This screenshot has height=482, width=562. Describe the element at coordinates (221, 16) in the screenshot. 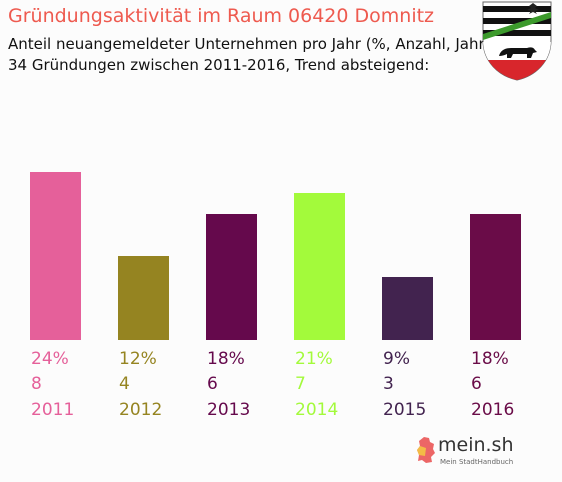

I see `chart-title: Gründungsaktivität im Raum 06420 Domnitz` at that location.